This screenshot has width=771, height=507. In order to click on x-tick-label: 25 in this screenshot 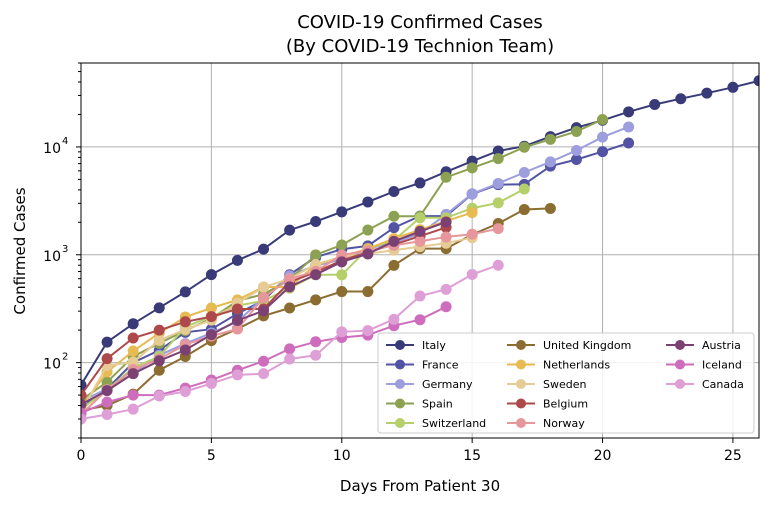, I will do `click(733, 456)`.